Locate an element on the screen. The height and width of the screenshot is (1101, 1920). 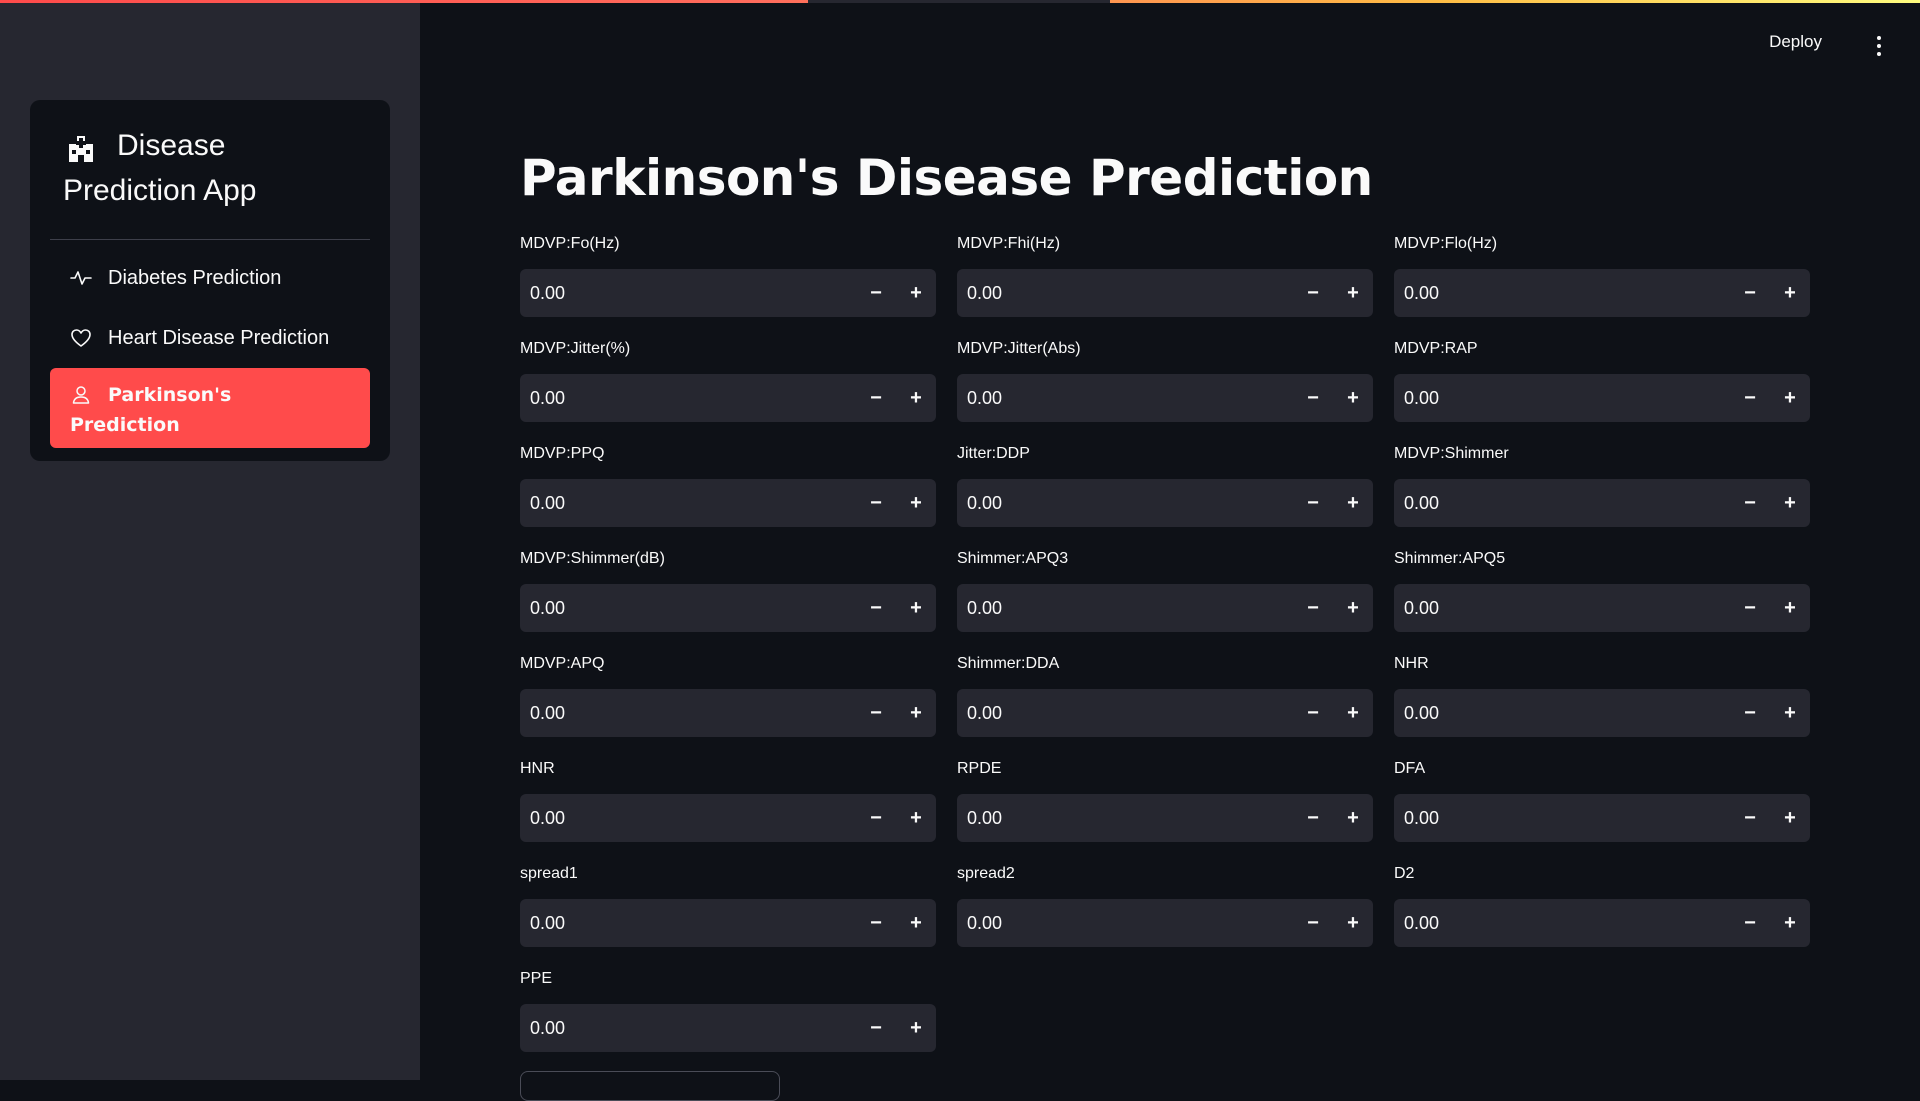
deploy-button: Deploy is located at coordinates (1795, 41).